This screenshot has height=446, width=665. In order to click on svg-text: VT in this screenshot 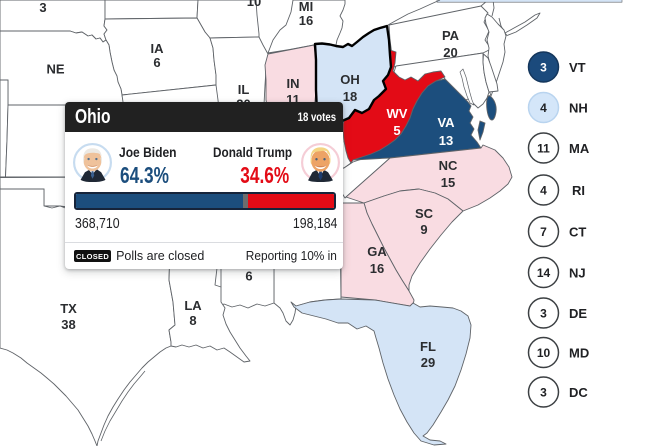, I will do `click(577, 67)`.